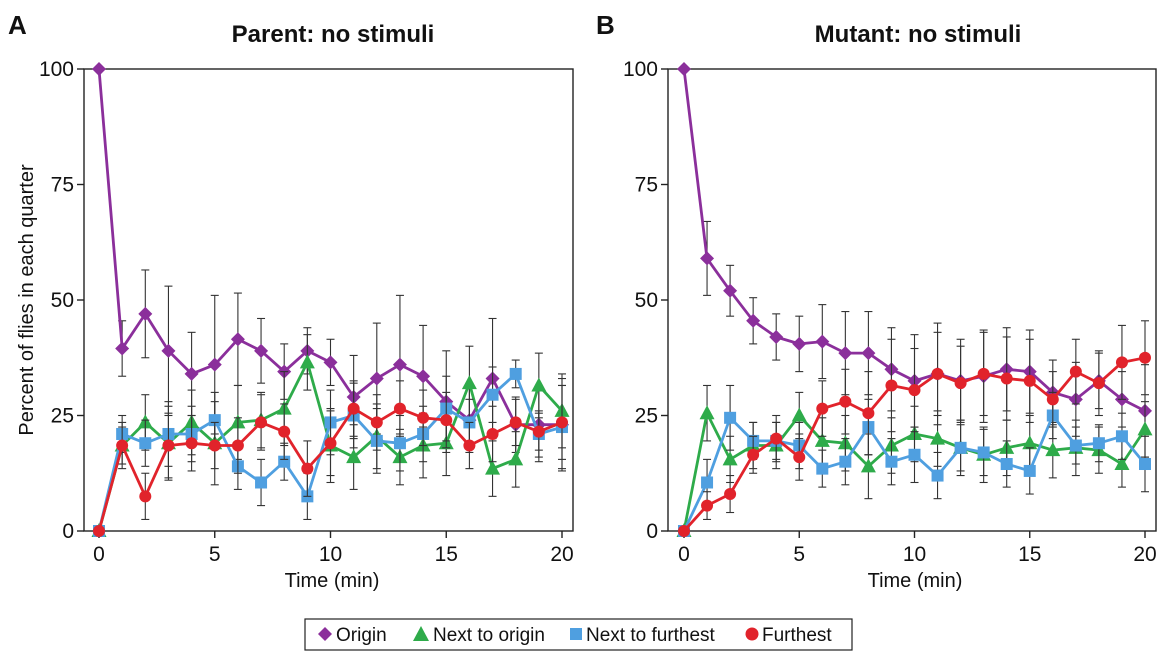 The width and height of the screenshot is (1161, 652). Describe the element at coordinates (788, 635) in the screenshot. I see `legend-item-furthest: Furthest` at that location.